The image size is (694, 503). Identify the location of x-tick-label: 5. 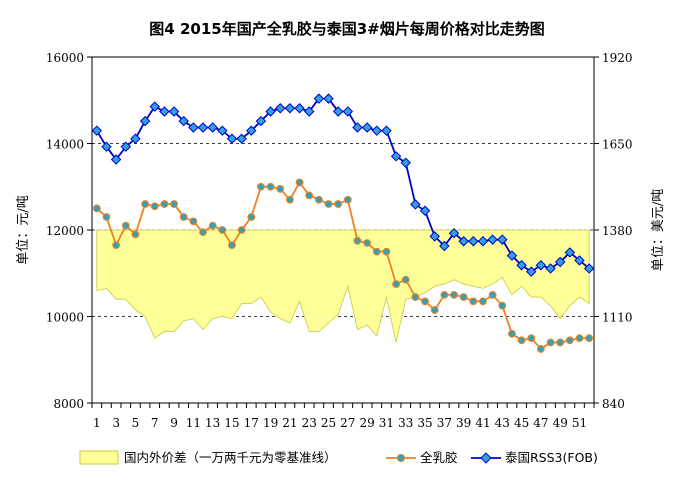
(136, 423).